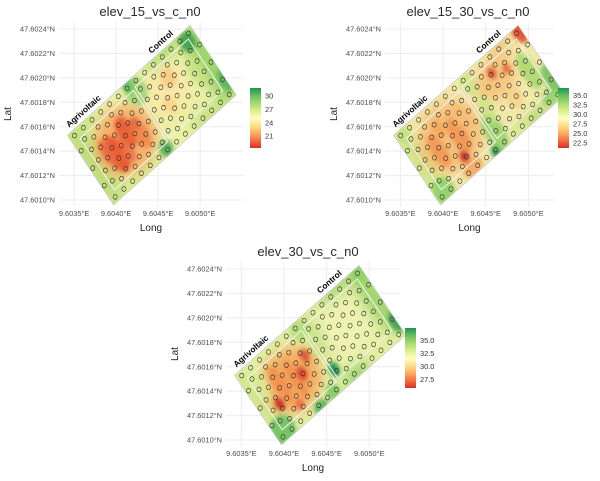 The height and width of the screenshot is (481, 600). Describe the element at coordinates (363, 29) in the screenshot. I see `y-tick-label: 47.6024°N` at that location.